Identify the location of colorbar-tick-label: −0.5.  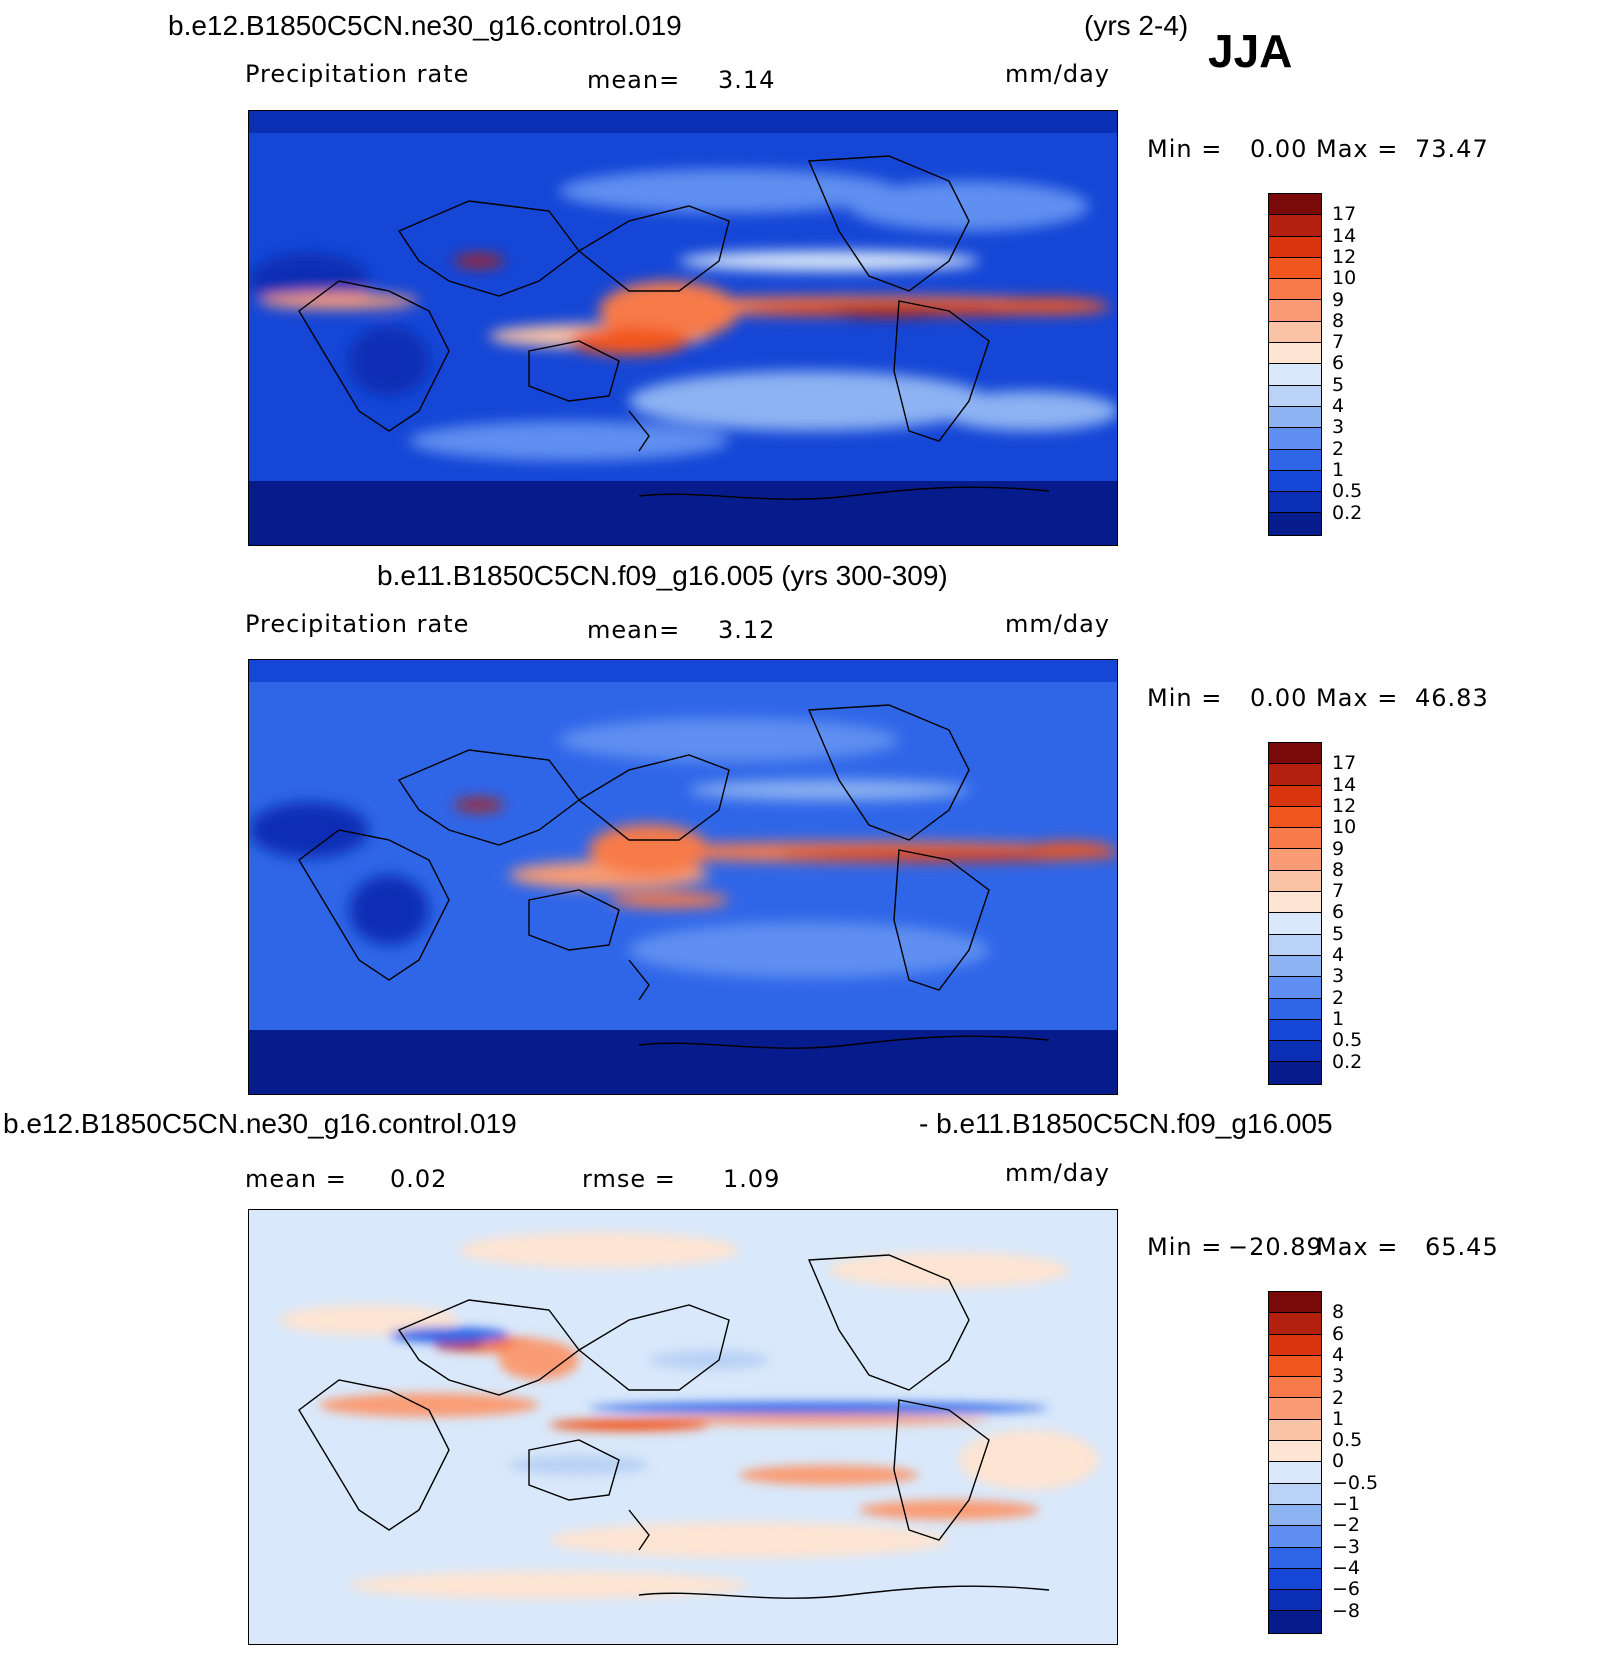
(1355, 1482).